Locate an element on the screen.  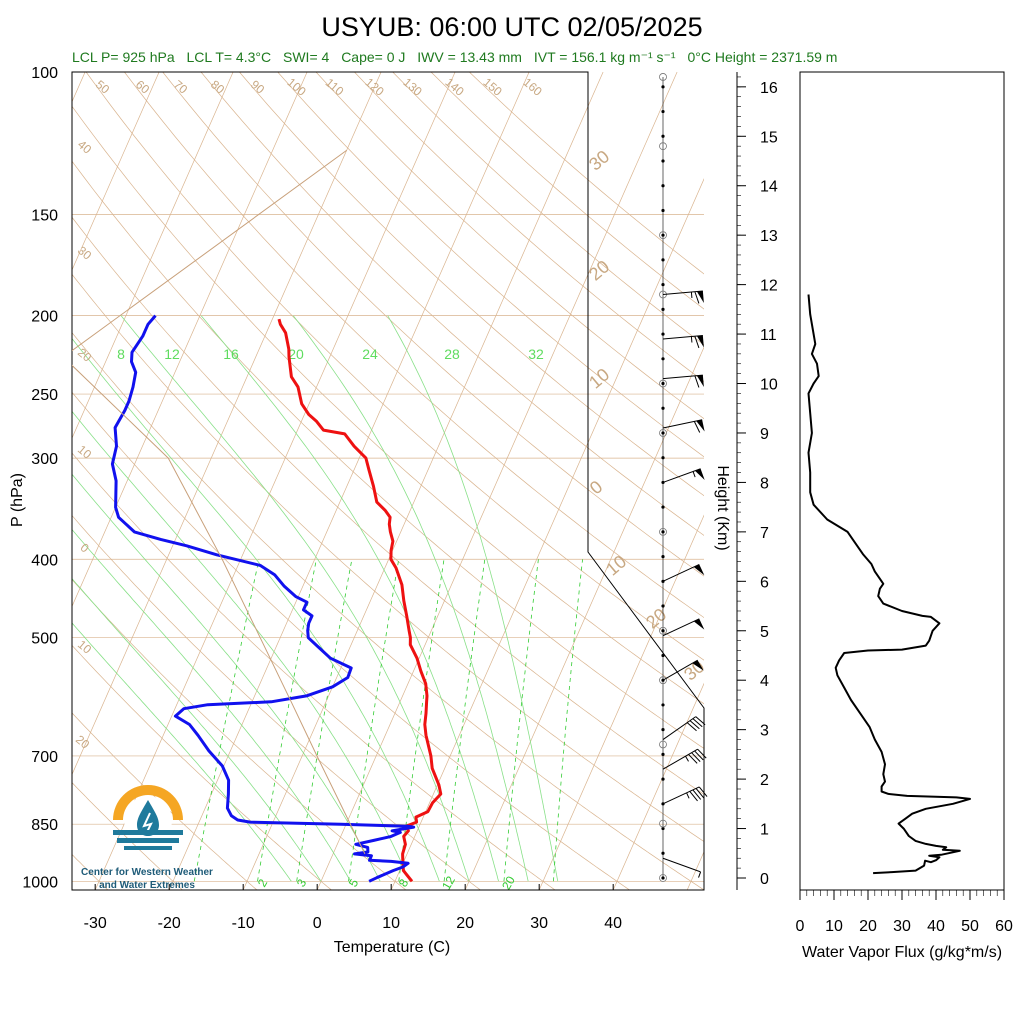
height-tick-label: 12 is located at coordinates (769, 286).